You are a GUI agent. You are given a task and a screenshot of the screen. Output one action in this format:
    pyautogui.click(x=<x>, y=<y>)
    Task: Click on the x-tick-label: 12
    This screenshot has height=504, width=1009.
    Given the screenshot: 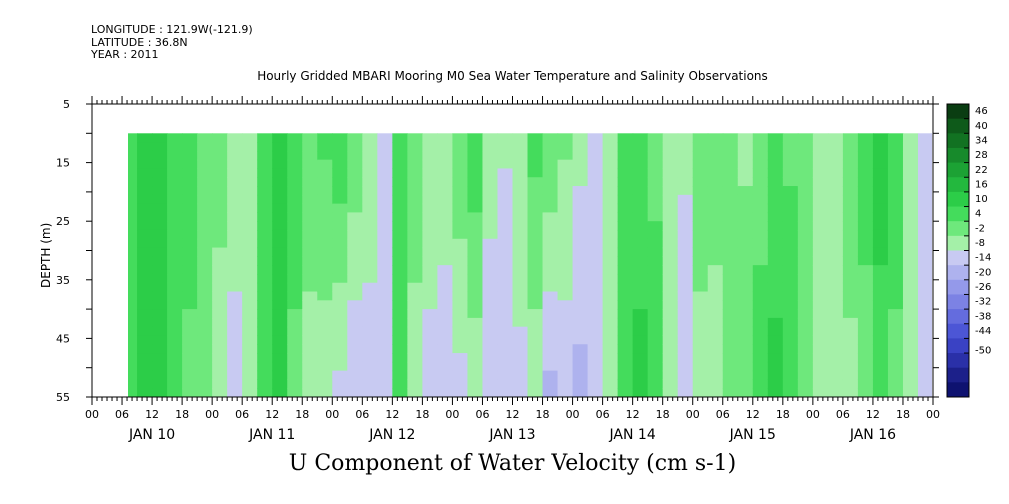 What is the action you would take?
    pyautogui.click(x=152, y=414)
    